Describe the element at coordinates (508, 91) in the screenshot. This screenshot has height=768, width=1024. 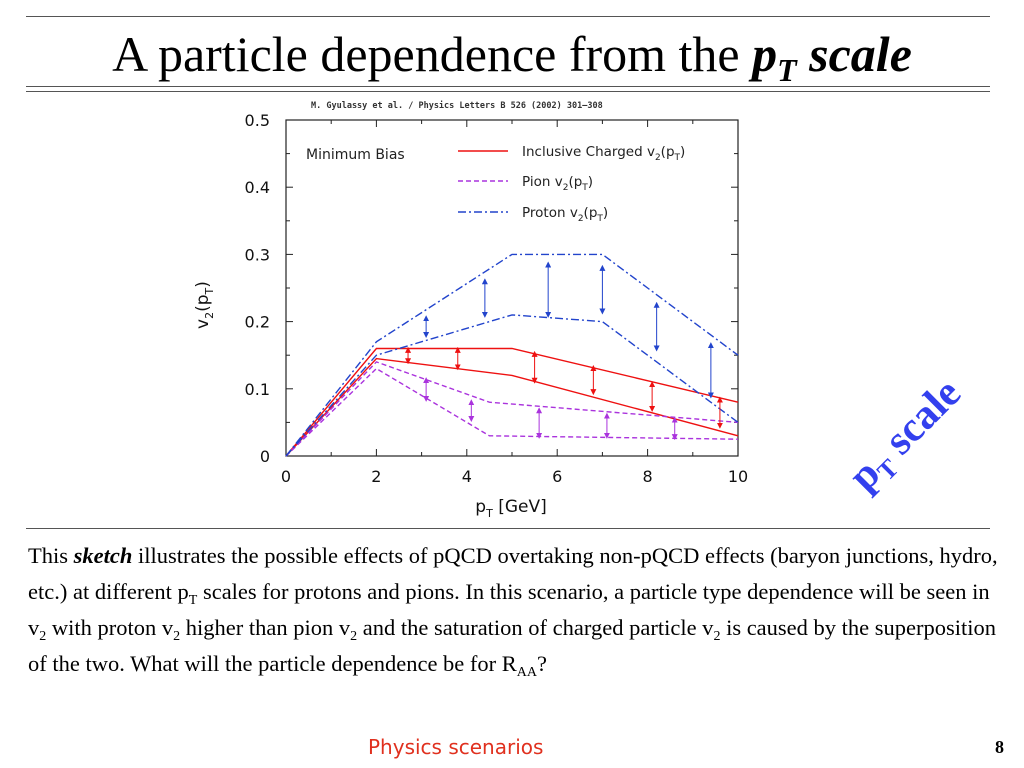
I see `title-rule-lower` at that location.